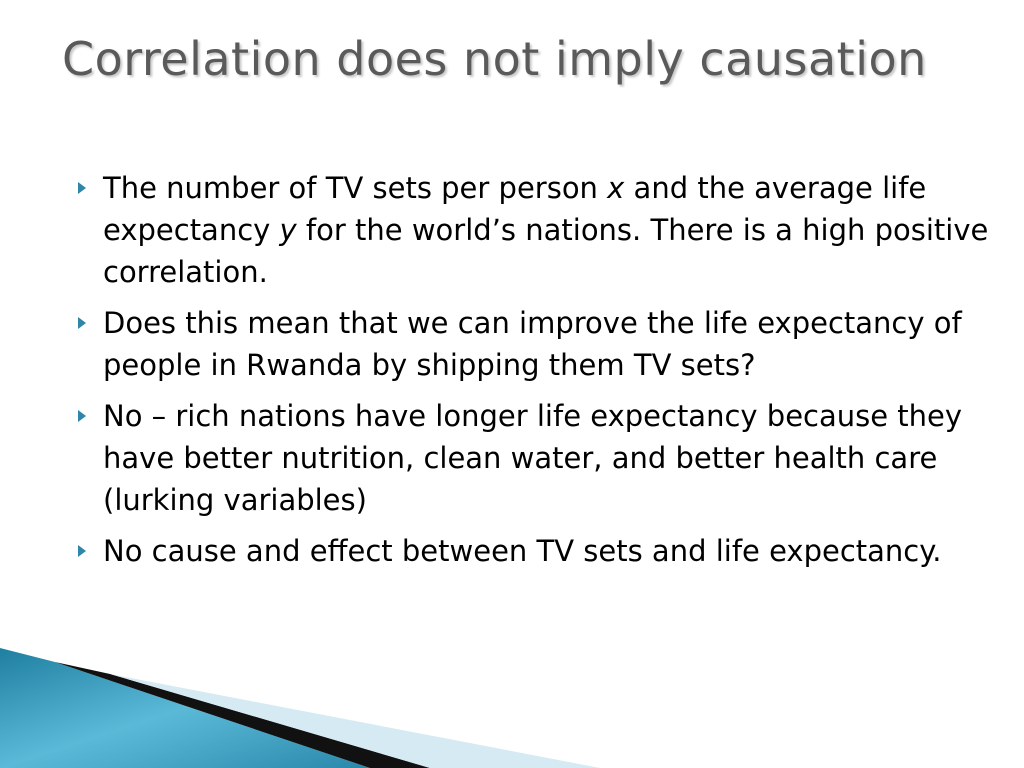 The height and width of the screenshot is (768, 1024). Describe the element at coordinates (355, 188) in the screenshot. I see `text: The number of TV sets per person` at that location.